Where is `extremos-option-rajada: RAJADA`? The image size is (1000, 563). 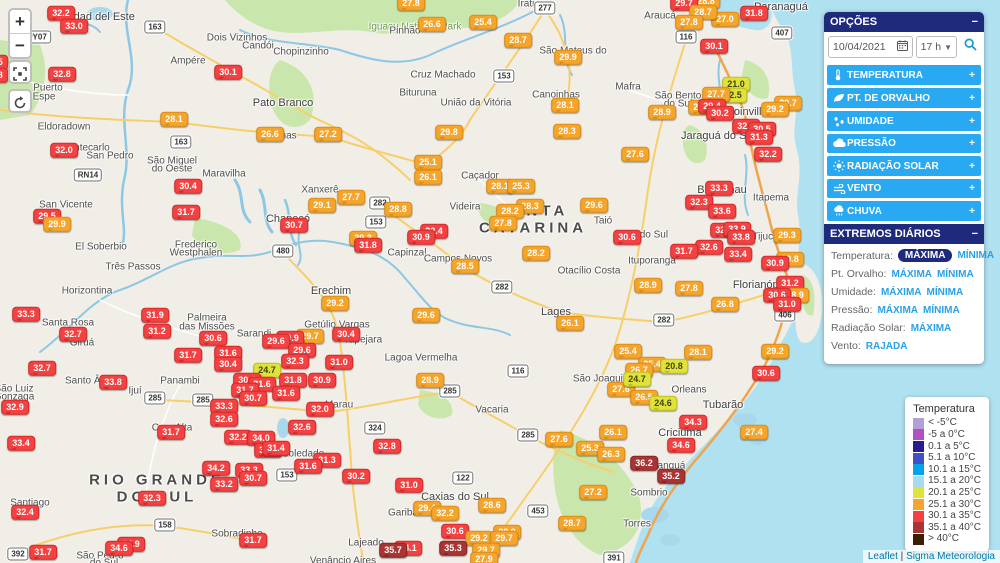 extremos-option-rajada: RAJADA is located at coordinates (886, 346).